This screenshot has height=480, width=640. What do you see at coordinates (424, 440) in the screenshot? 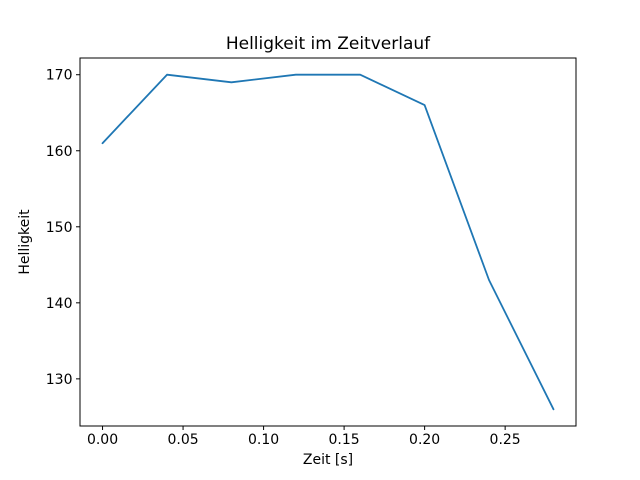
I see `x-tick-label: 0.20` at bounding box center [424, 440].